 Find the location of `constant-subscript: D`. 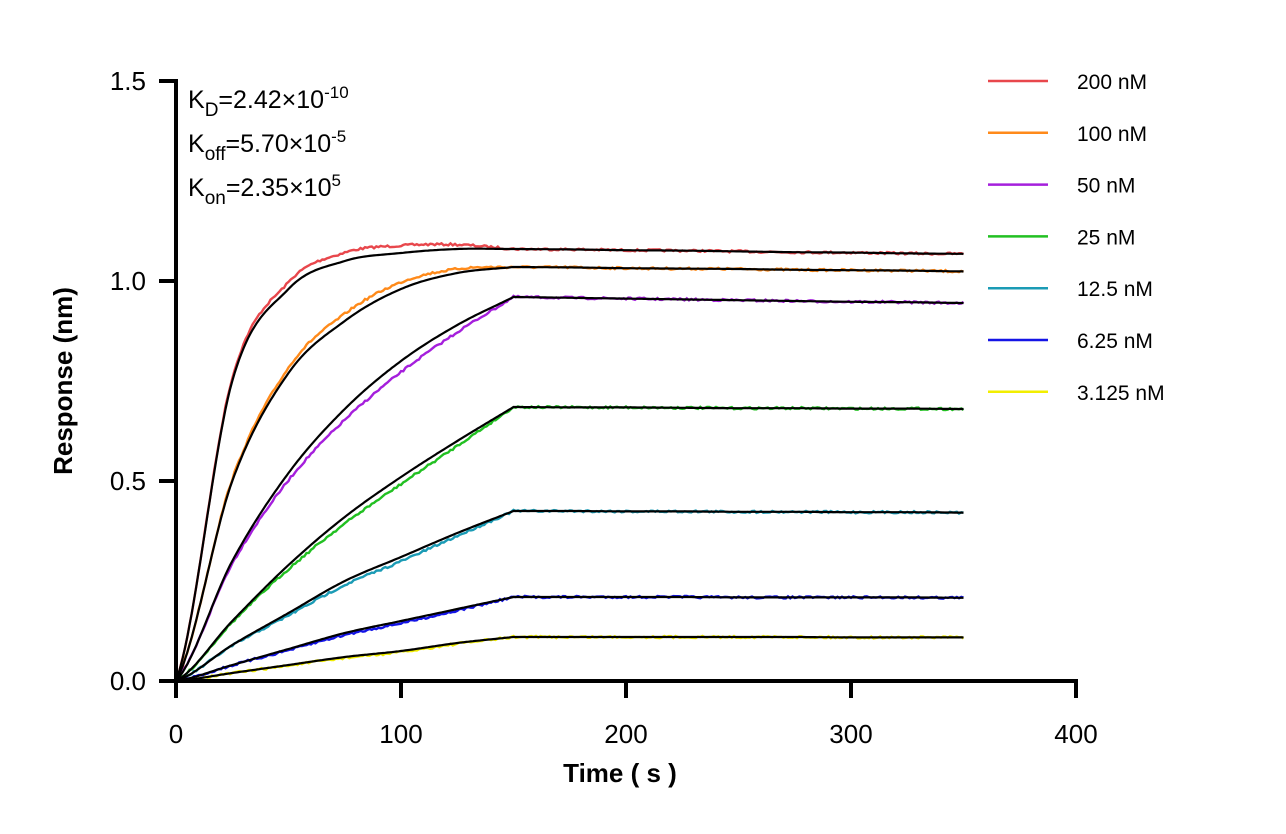

constant-subscript: D is located at coordinates (212, 110).